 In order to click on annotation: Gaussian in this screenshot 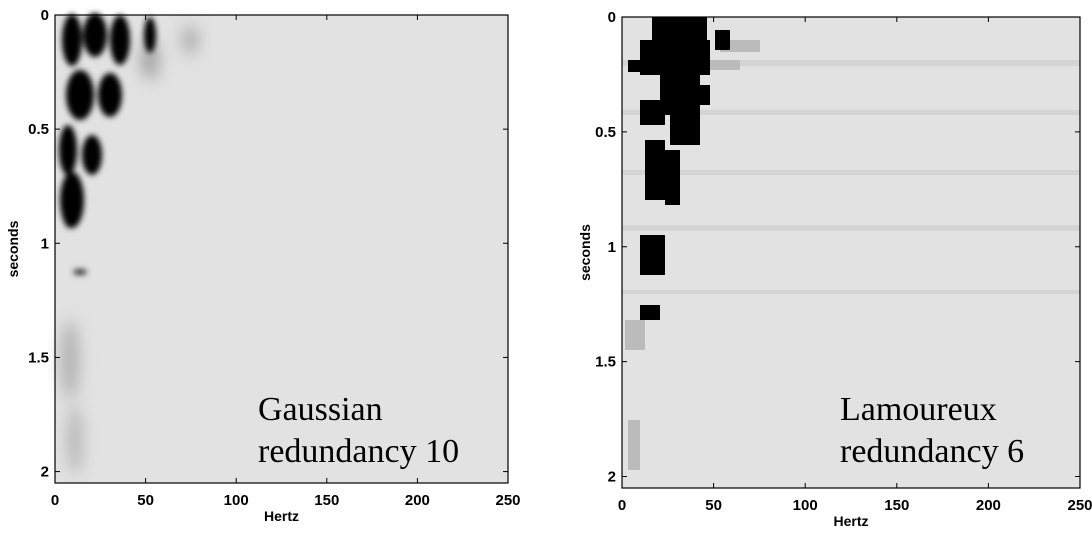, I will do `click(320, 409)`.